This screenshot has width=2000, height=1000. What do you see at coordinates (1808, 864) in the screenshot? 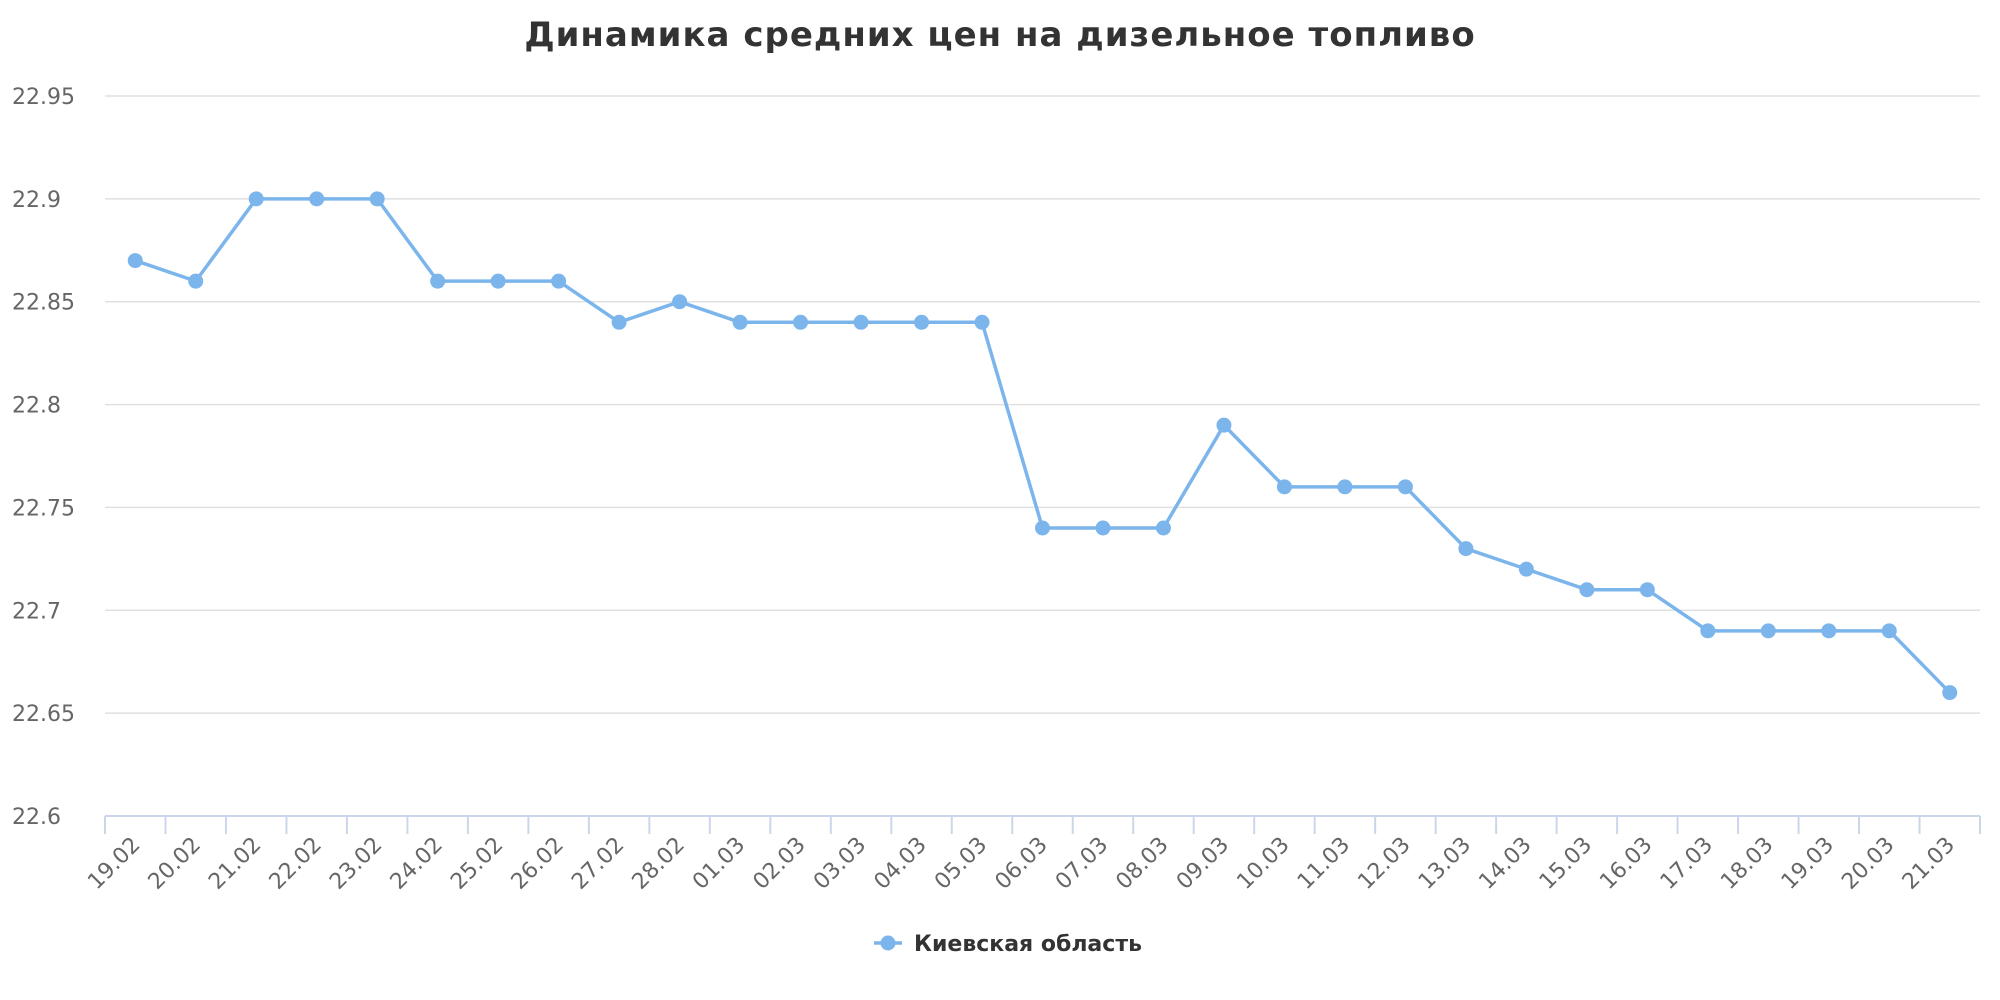
I see `x-tick-label: 19.03` at bounding box center [1808, 864].